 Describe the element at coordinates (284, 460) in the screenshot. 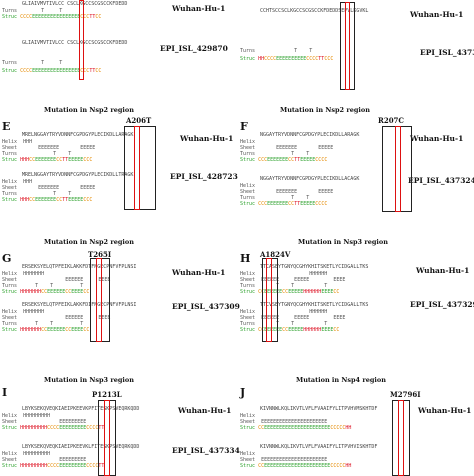

I see `row-label-sheet-2: Sheet EEEEEEEEEEEEEEEEEEEEEE` at that location.